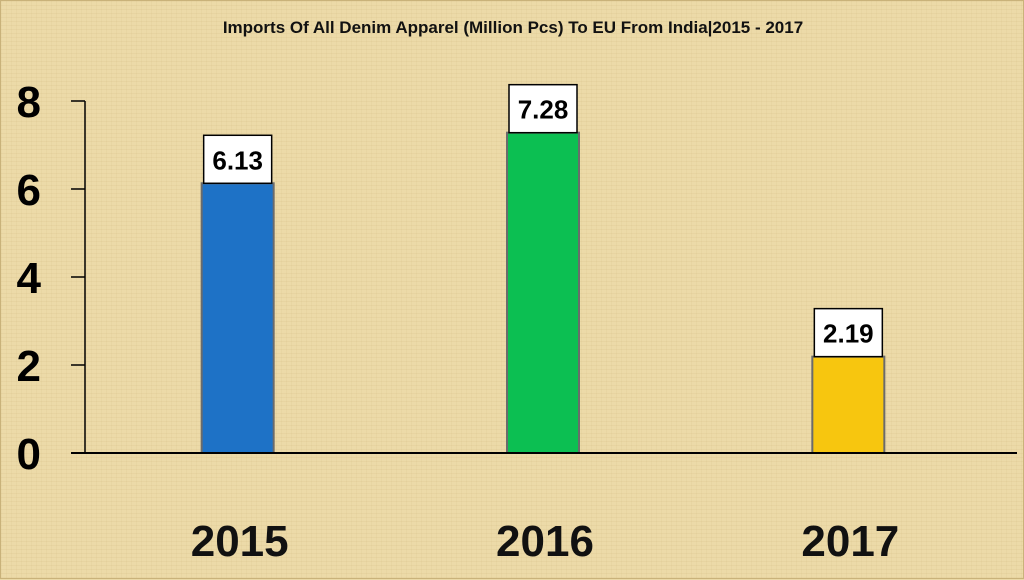  Describe the element at coordinates (848, 405) in the screenshot. I see `bar-2017` at that location.